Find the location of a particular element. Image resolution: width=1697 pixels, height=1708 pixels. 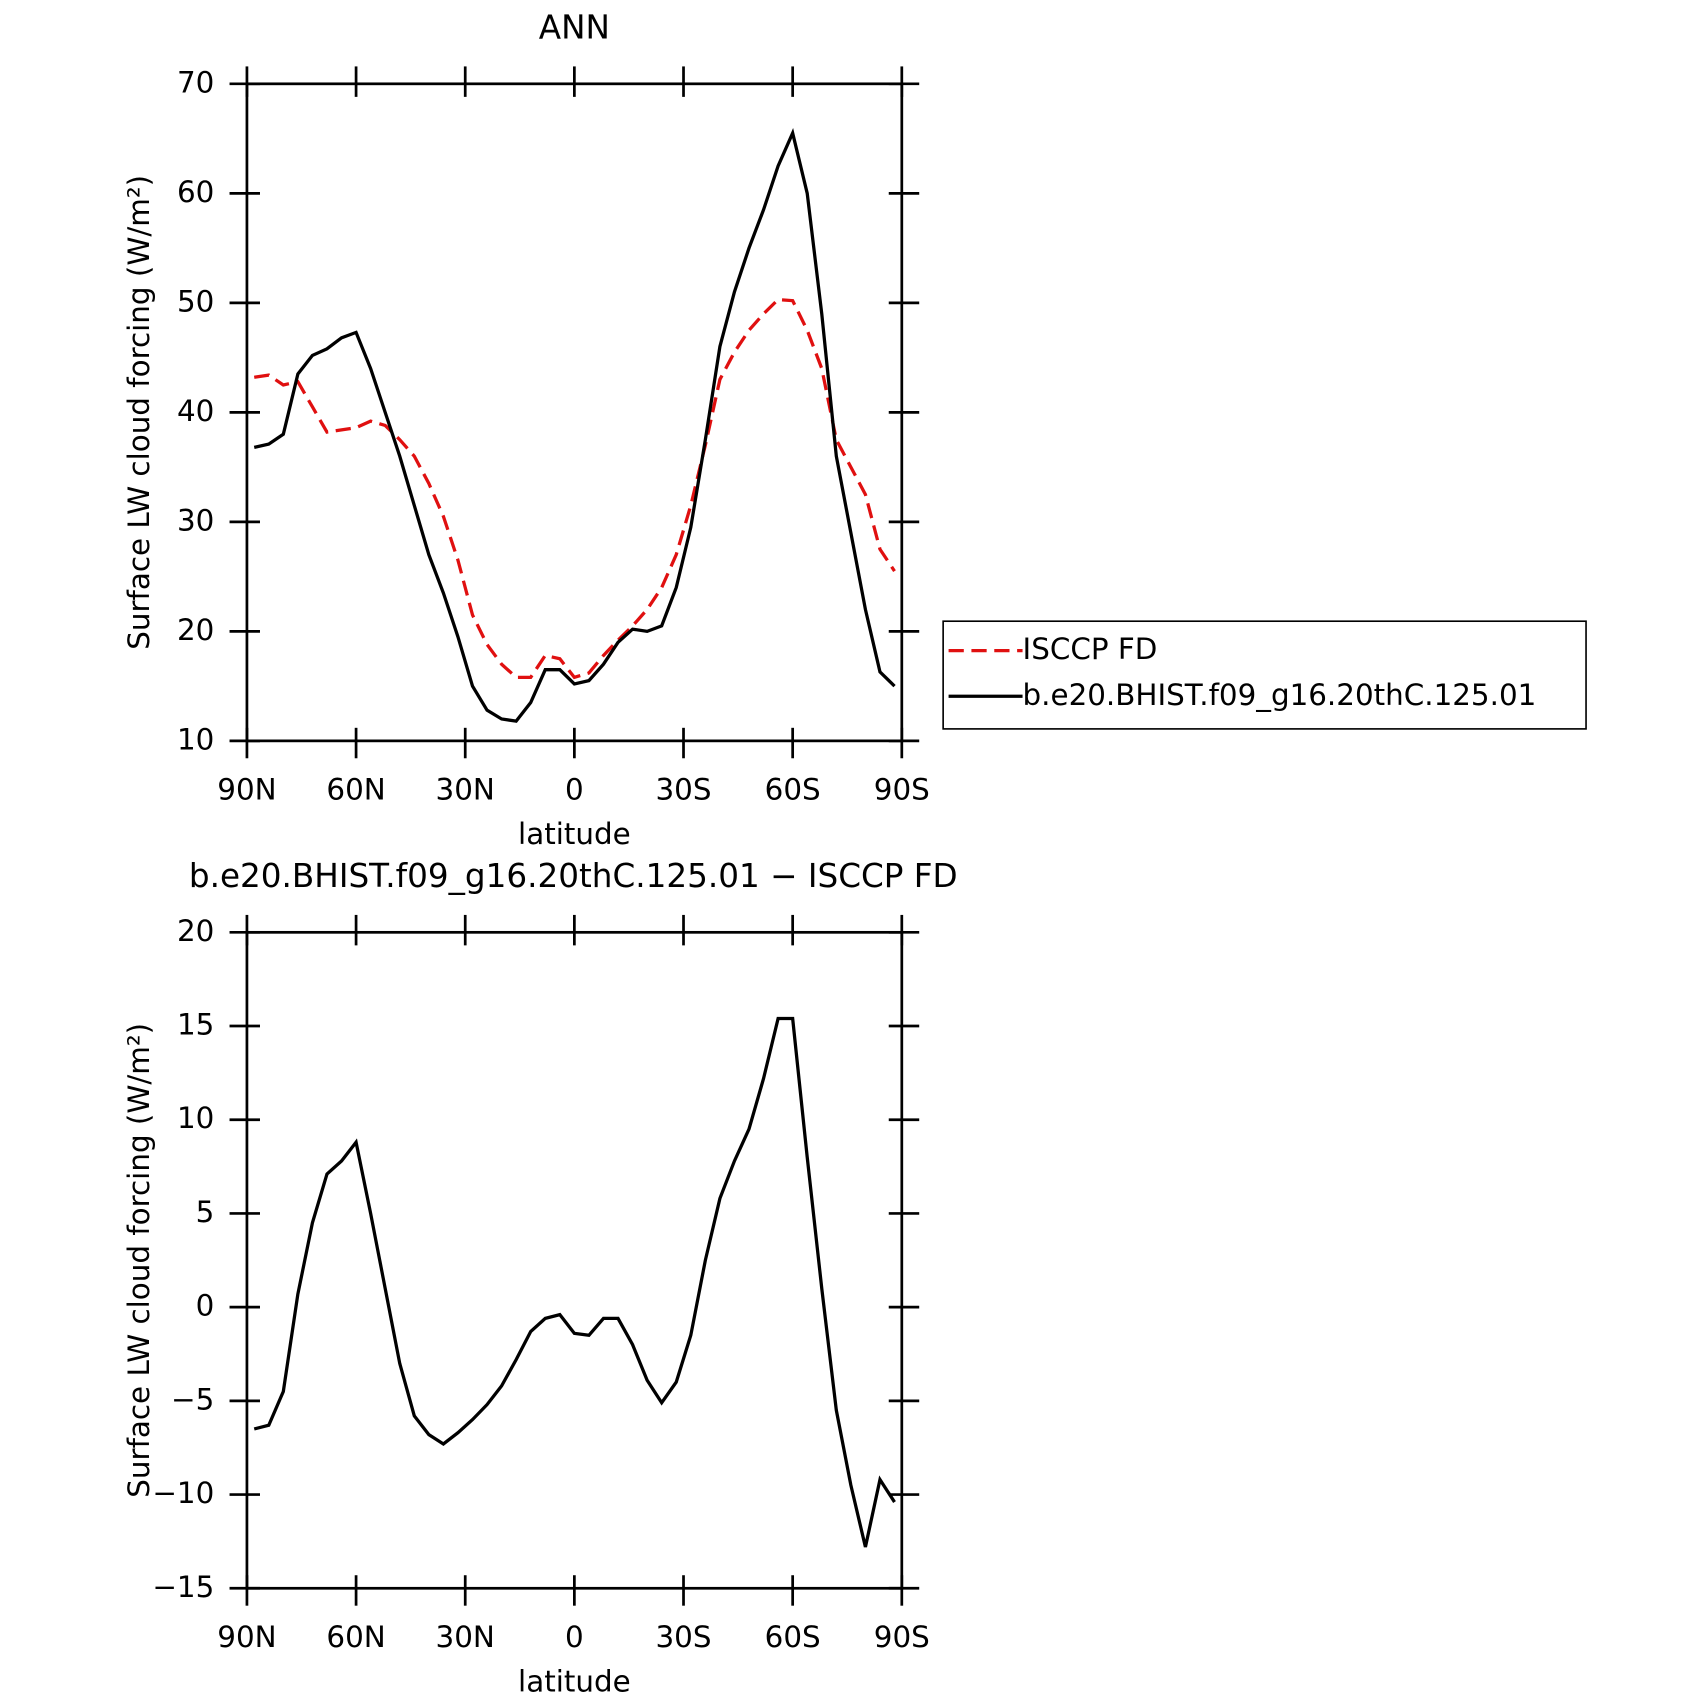

legend-label: ISCCP FD is located at coordinates (1090, 649).